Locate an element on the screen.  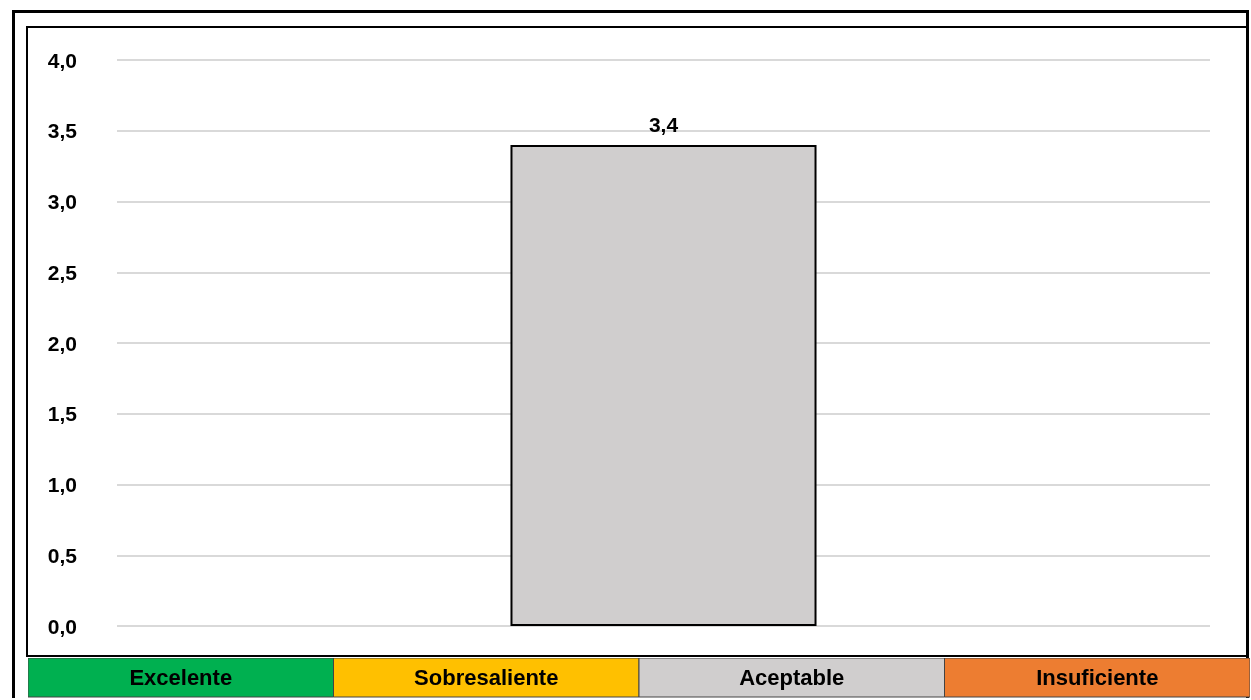
y-tick-label: 1,0 is located at coordinates (62, 484).